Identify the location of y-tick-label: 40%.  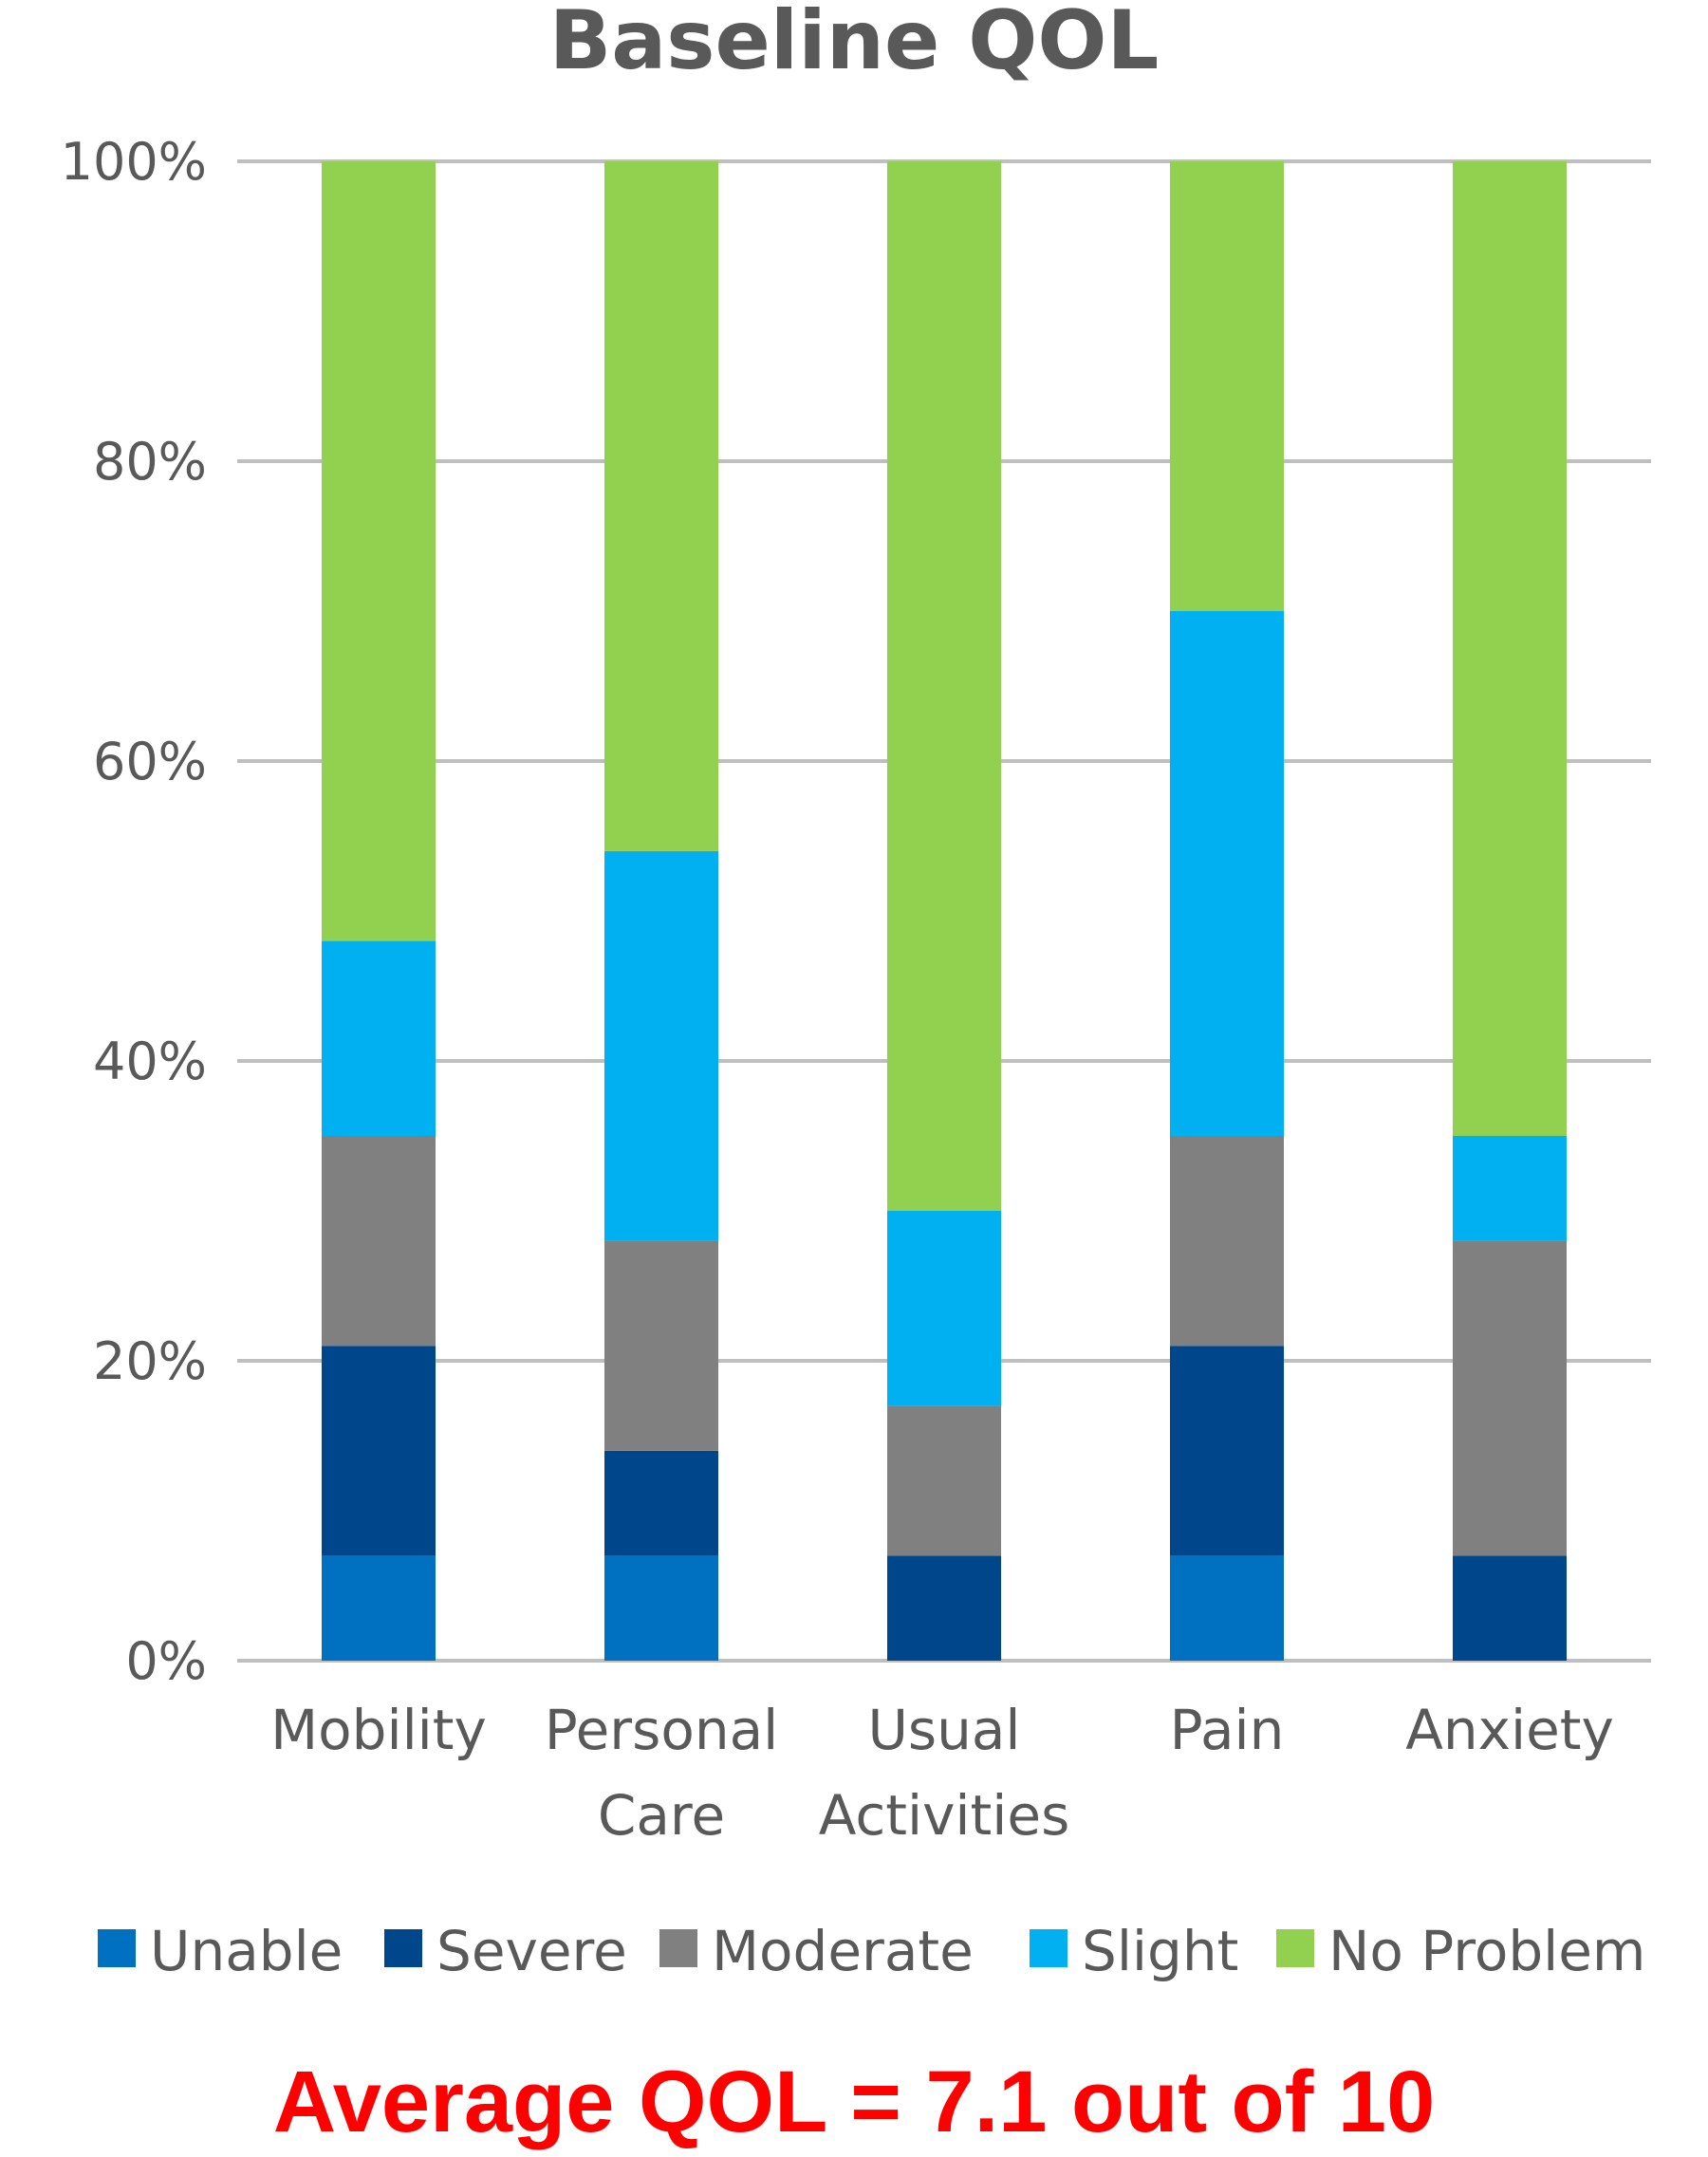
(150, 1061).